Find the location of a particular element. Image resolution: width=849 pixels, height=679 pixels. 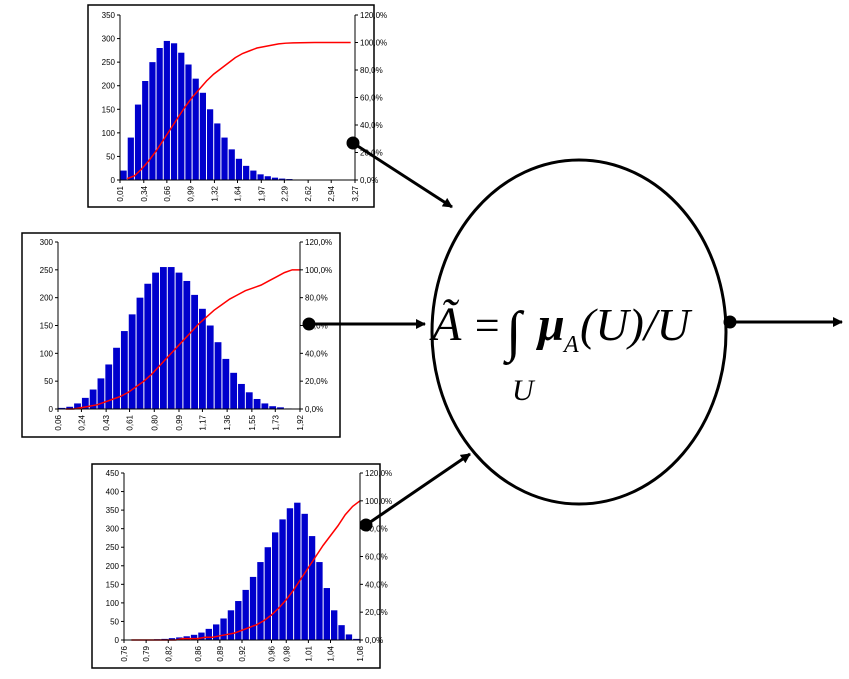

x-tick-label: 1,36 is located at coordinates (227, 422).